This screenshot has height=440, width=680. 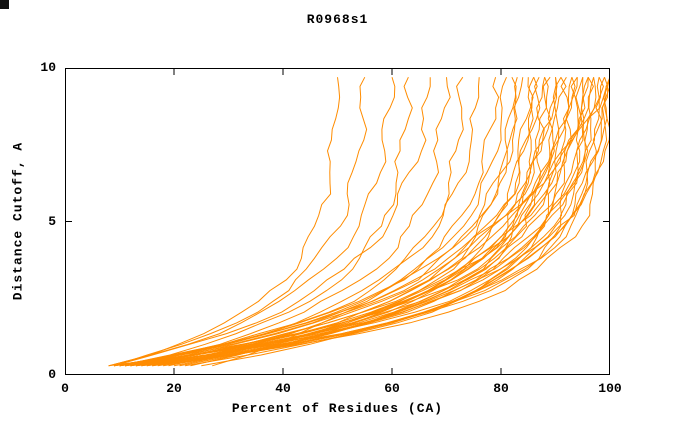 I want to click on chart-title: R0968s1, so click(x=337, y=19).